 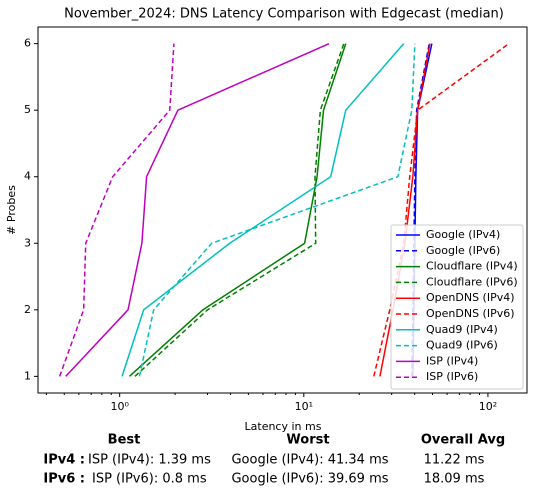 What do you see at coordinates (27, 109) in the screenshot?
I see `y-tick-label: 5` at bounding box center [27, 109].